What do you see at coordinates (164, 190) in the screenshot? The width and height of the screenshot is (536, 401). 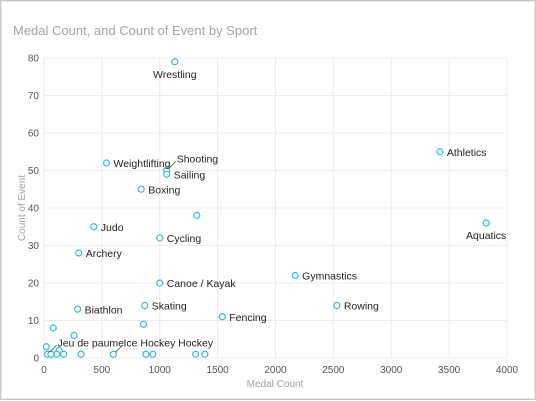 I see `data-label: Boxing` at bounding box center [164, 190].